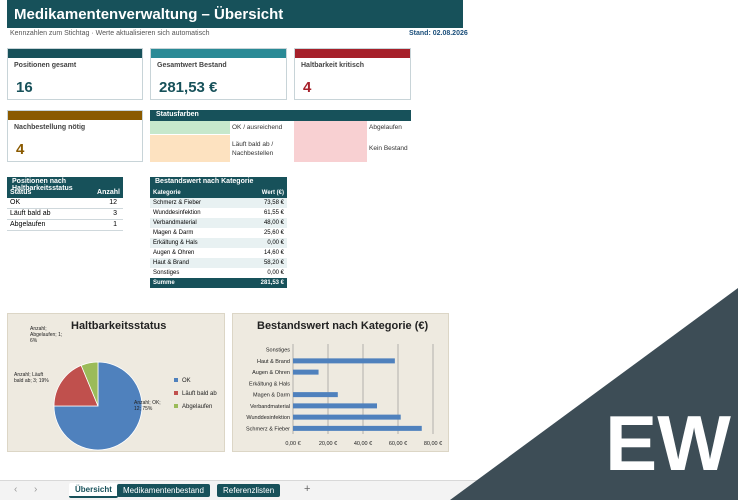 The width and height of the screenshot is (738, 500). I want to click on pie-data-label: Anzahl; Läuft bald ab; 3; 19%, so click(31, 378).